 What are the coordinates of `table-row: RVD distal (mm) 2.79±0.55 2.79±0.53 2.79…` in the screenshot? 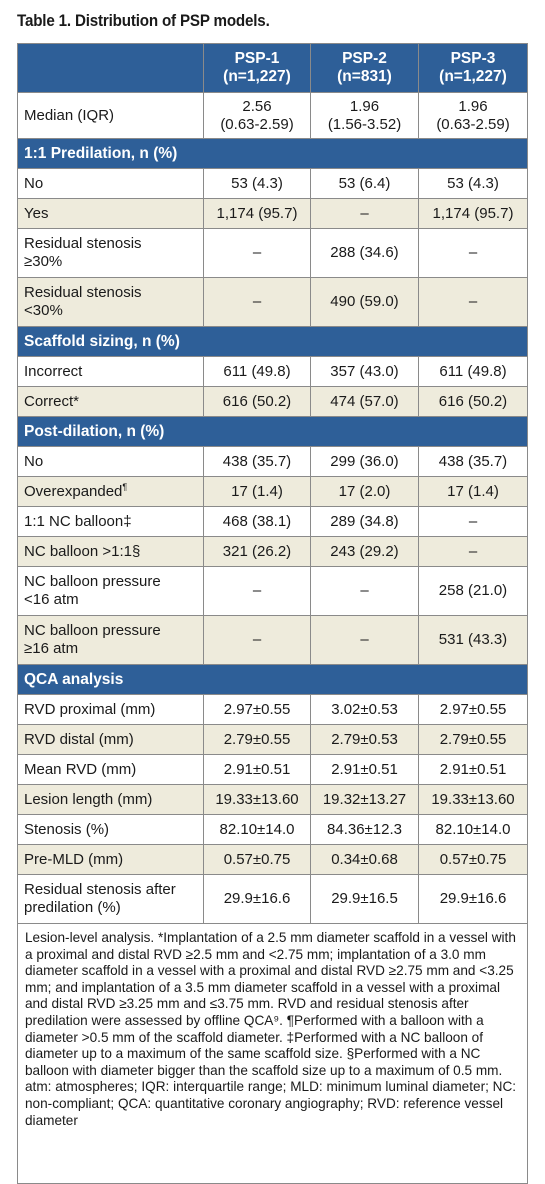 It's located at (272, 739).